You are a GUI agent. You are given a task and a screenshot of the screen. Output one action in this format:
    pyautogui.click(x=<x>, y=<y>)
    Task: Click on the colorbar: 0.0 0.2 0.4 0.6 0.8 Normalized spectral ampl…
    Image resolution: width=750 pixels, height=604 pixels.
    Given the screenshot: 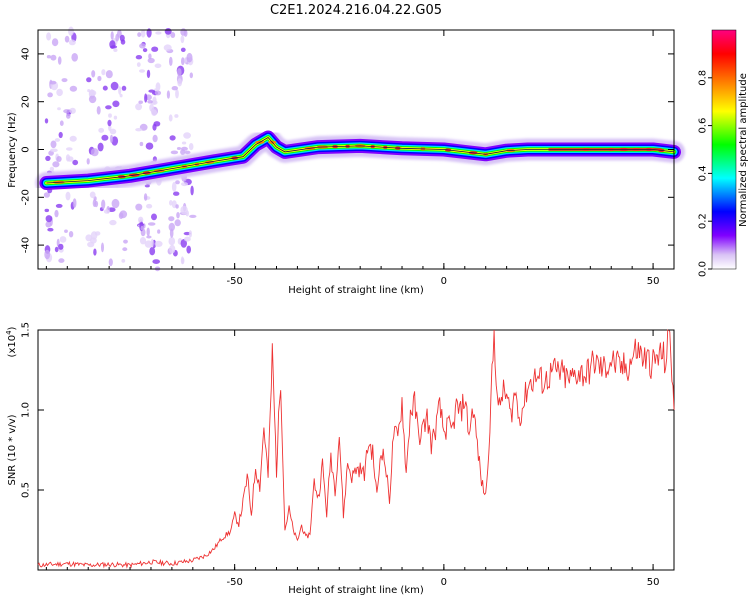 What is the action you would take?
    pyautogui.click(x=723, y=153)
    